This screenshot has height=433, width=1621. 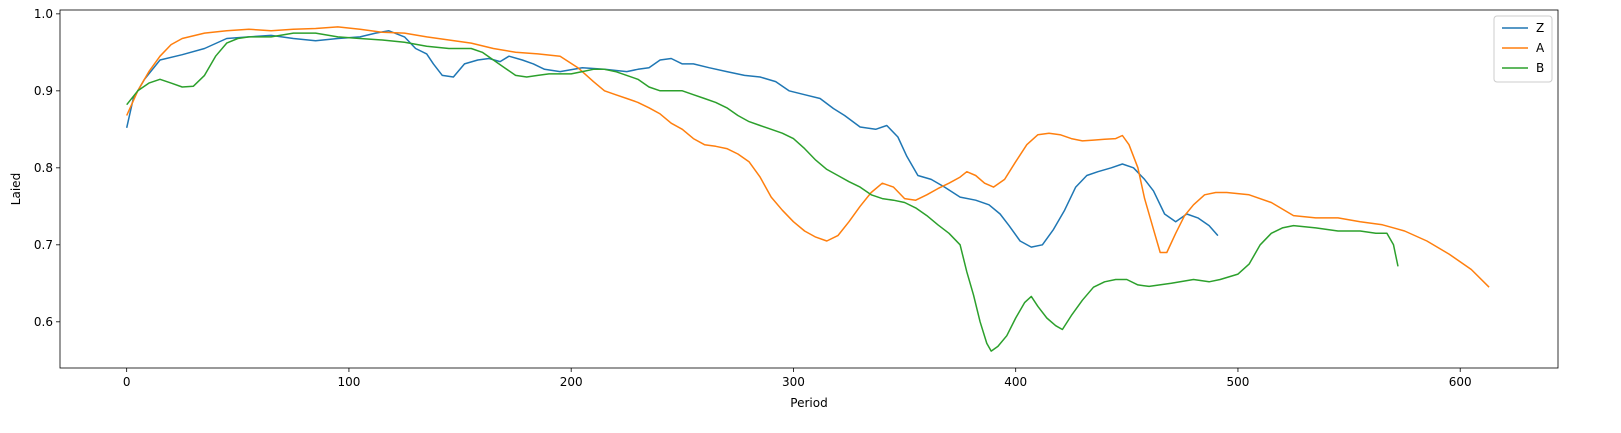 I want to click on legend-label-Z: Z, so click(x=1540, y=28).